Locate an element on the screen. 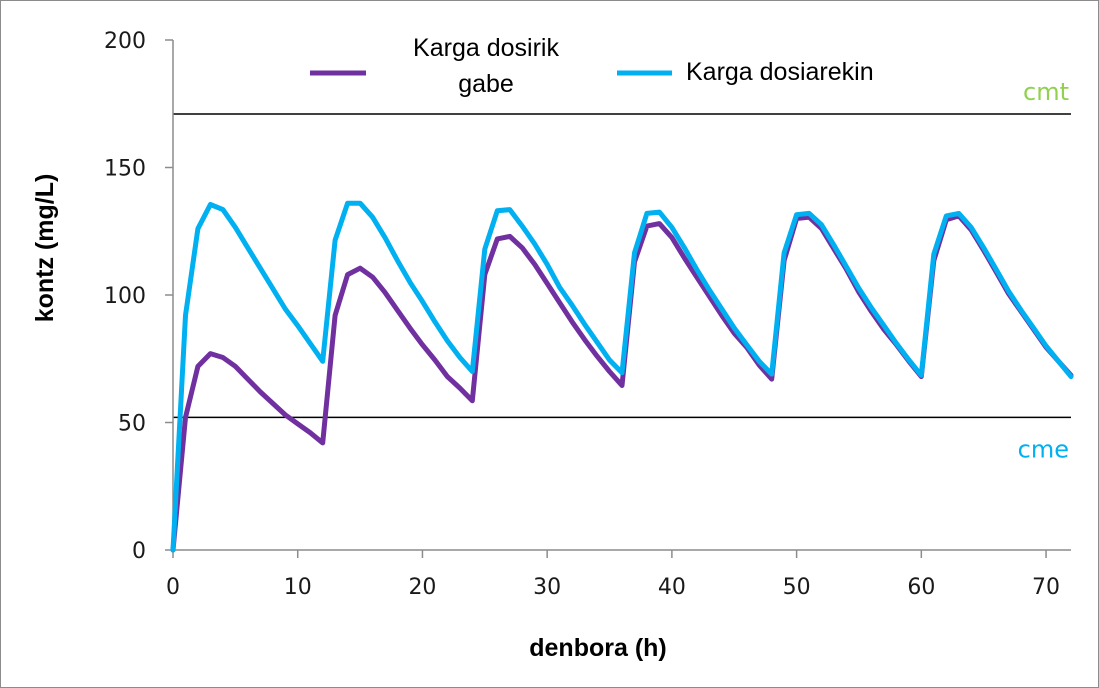  x-tick-label: 70 is located at coordinates (1046, 587).